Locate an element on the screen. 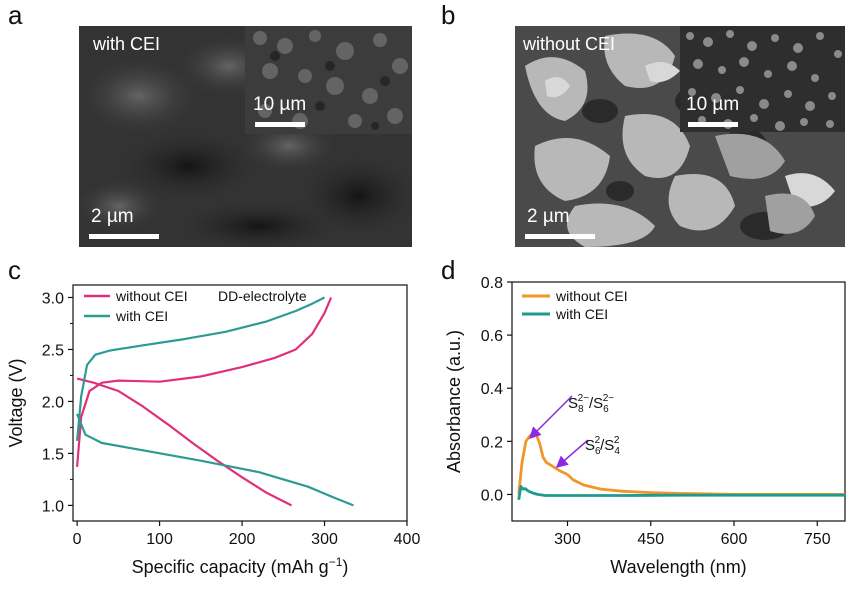 This screenshot has height=592, width=857. chart-d-xtick-label: 450 is located at coordinates (650, 539).